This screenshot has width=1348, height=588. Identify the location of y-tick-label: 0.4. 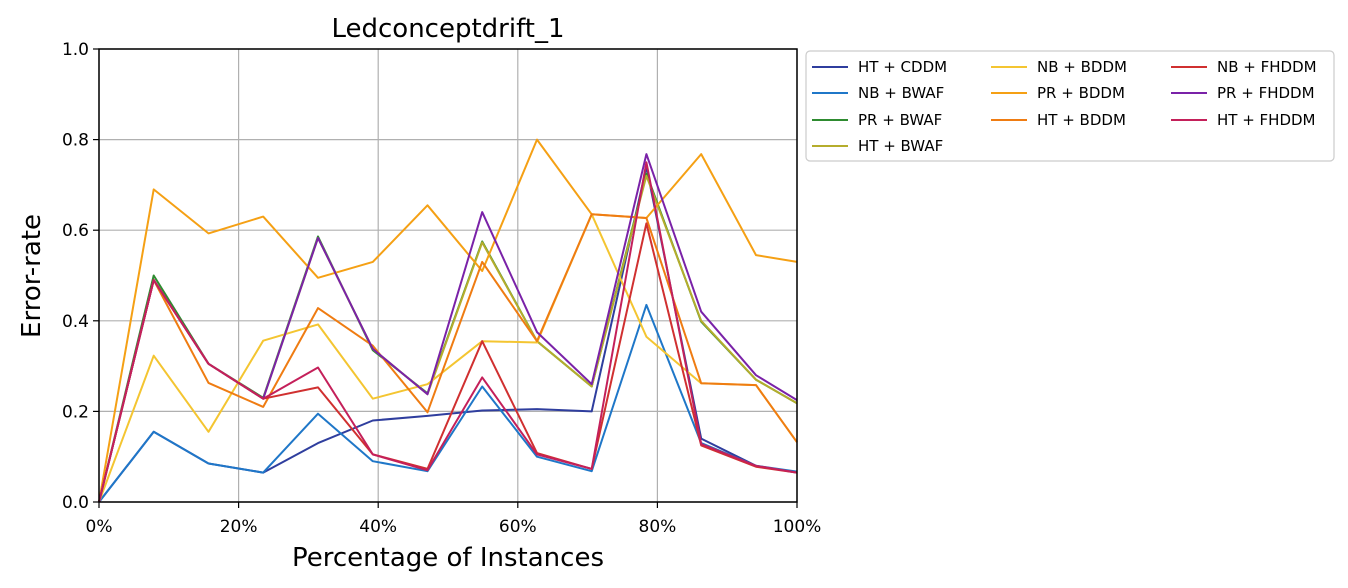
(75, 322).